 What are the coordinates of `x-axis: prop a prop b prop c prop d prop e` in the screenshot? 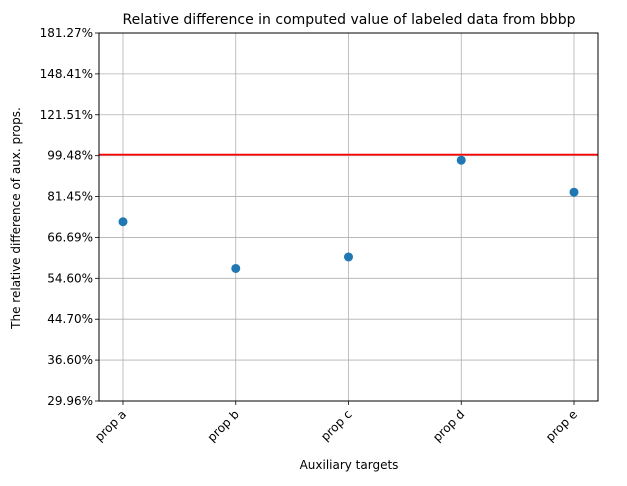 It's located at (336, 422).